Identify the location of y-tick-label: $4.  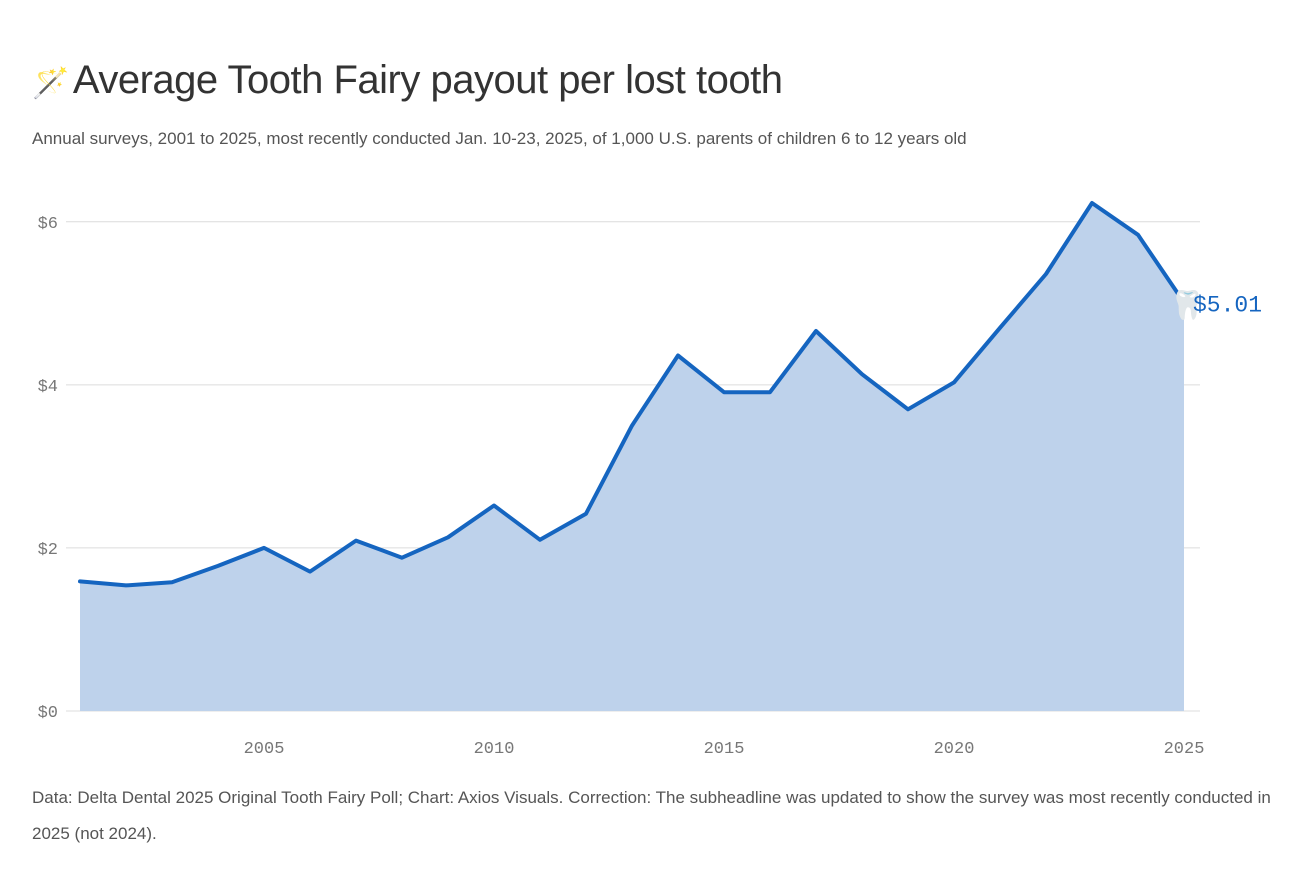
(48, 387).